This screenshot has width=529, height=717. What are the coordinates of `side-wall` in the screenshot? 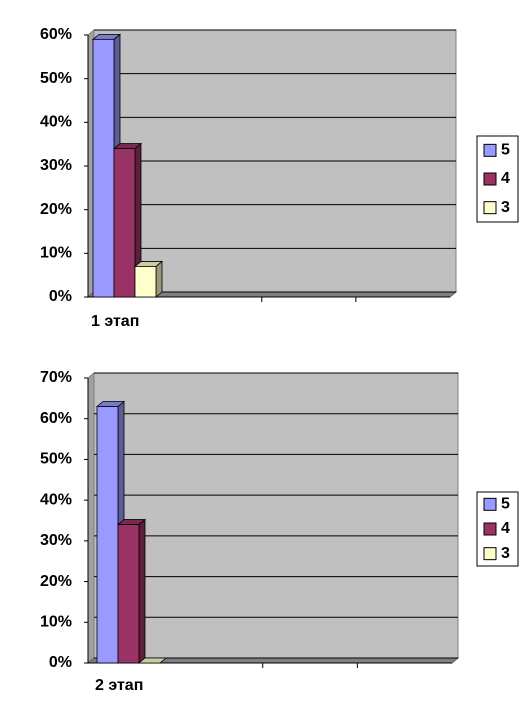 It's located at (91, 518).